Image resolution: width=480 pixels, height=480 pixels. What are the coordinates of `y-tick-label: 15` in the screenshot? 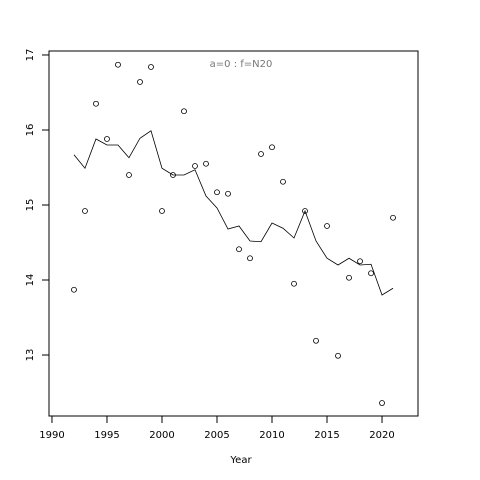 It's located at (30, 205).